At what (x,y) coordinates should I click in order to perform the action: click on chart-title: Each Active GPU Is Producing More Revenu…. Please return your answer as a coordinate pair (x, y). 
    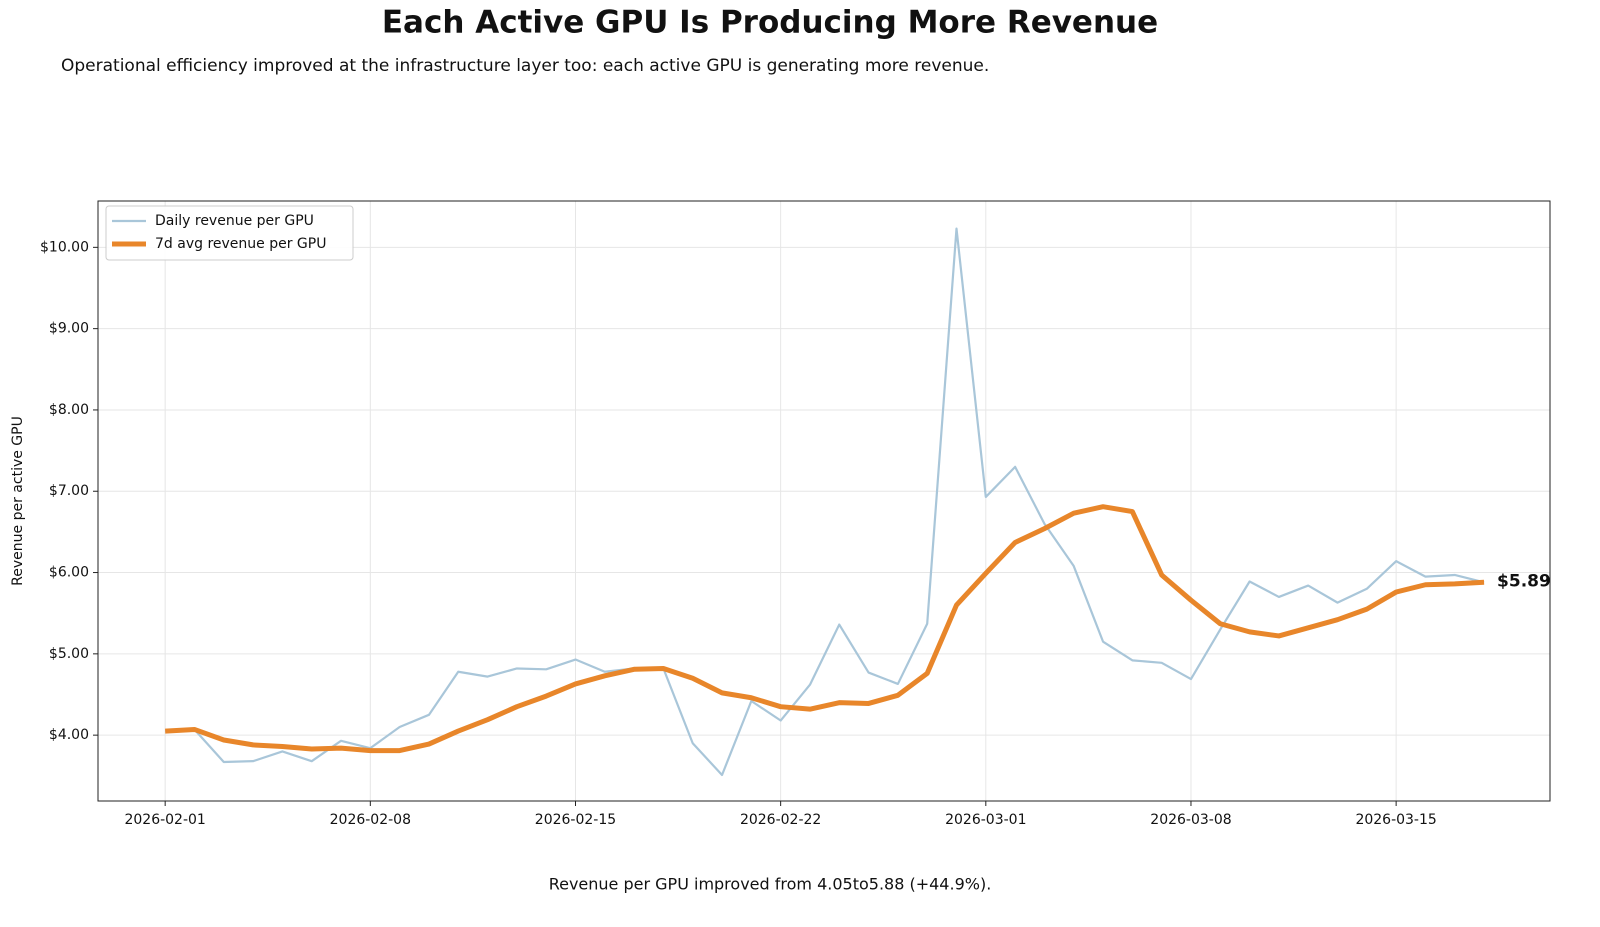
    Looking at the image, I should click on (770, 23).